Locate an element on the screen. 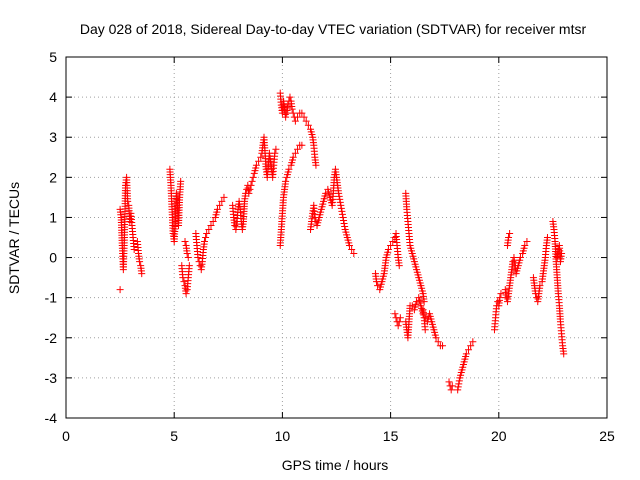 This screenshot has width=640, height=480. y-tick-label: -2 is located at coordinates (51, 338).